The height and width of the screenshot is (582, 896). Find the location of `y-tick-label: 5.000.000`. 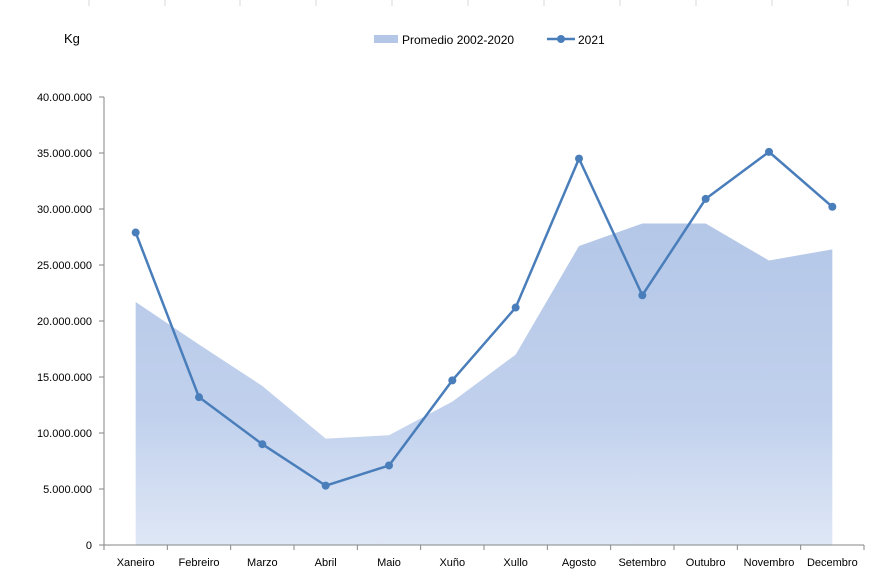

y-tick-label: 5.000.000 is located at coordinates (67, 490).